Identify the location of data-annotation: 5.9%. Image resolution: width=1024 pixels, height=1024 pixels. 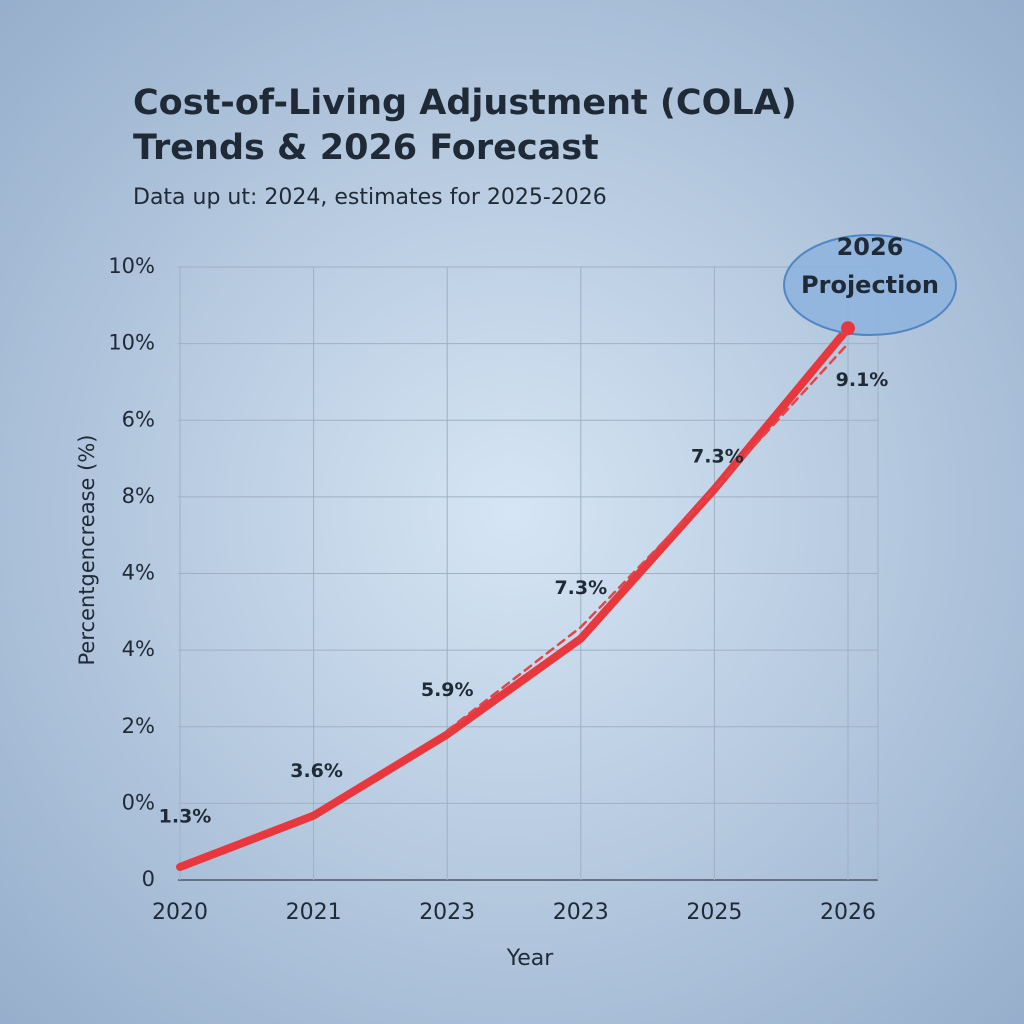
(447, 690).